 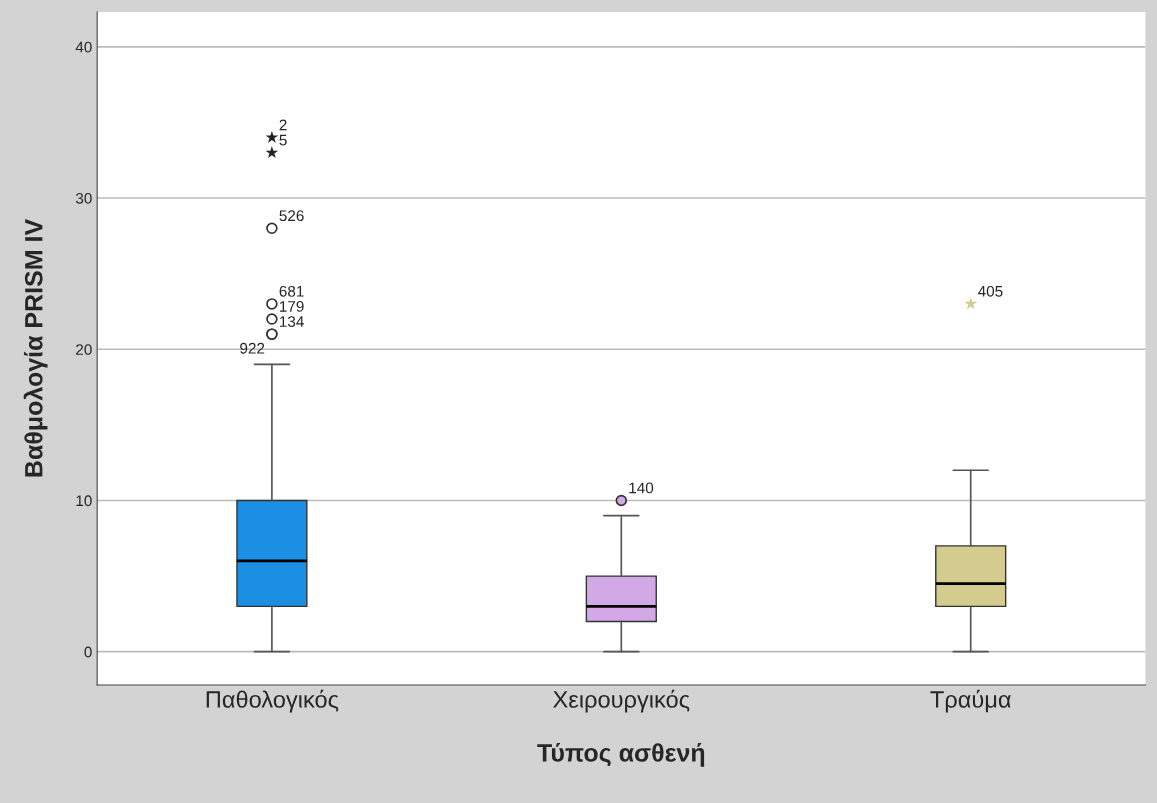 I want to click on annotation: 526, so click(x=291, y=216).